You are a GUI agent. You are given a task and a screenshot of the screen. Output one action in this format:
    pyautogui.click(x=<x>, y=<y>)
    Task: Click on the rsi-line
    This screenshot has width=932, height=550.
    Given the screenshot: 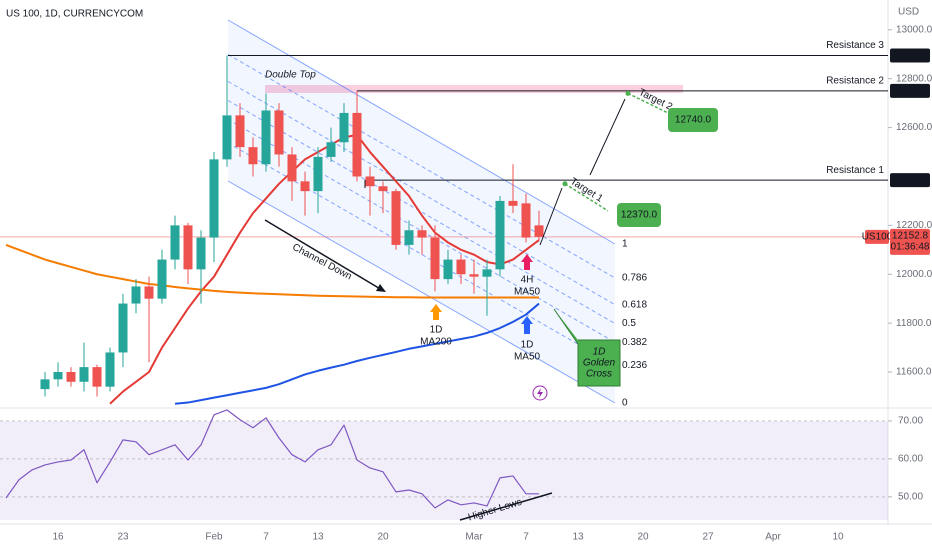 What is the action you would take?
    pyautogui.click(x=272, y=459)
    